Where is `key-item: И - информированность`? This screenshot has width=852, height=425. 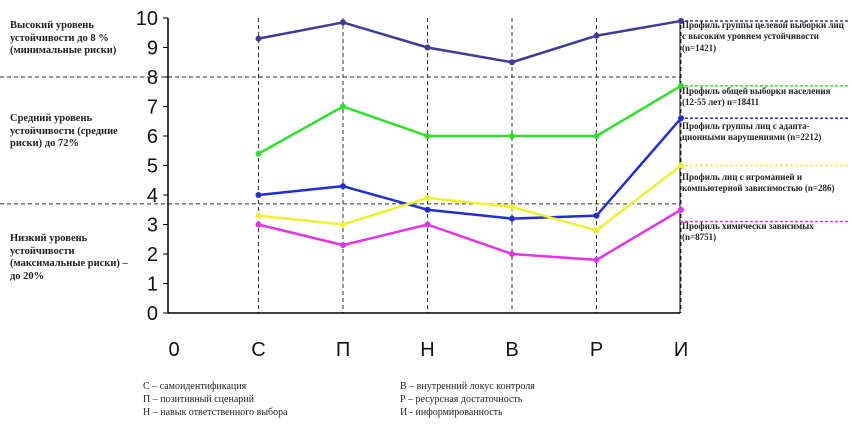 key-item: И - информированность is located at coordinates (451, 412).